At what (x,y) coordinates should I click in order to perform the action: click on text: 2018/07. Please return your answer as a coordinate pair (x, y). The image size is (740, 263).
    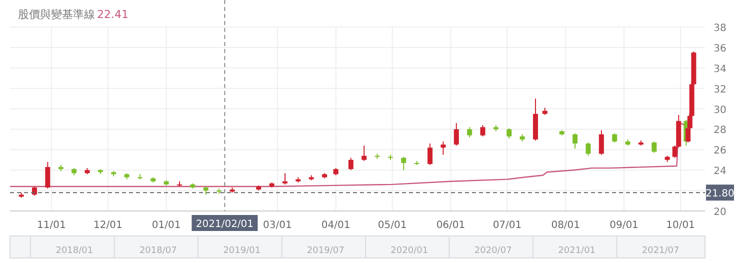
    Looking at the image, I should click on (158, 251).